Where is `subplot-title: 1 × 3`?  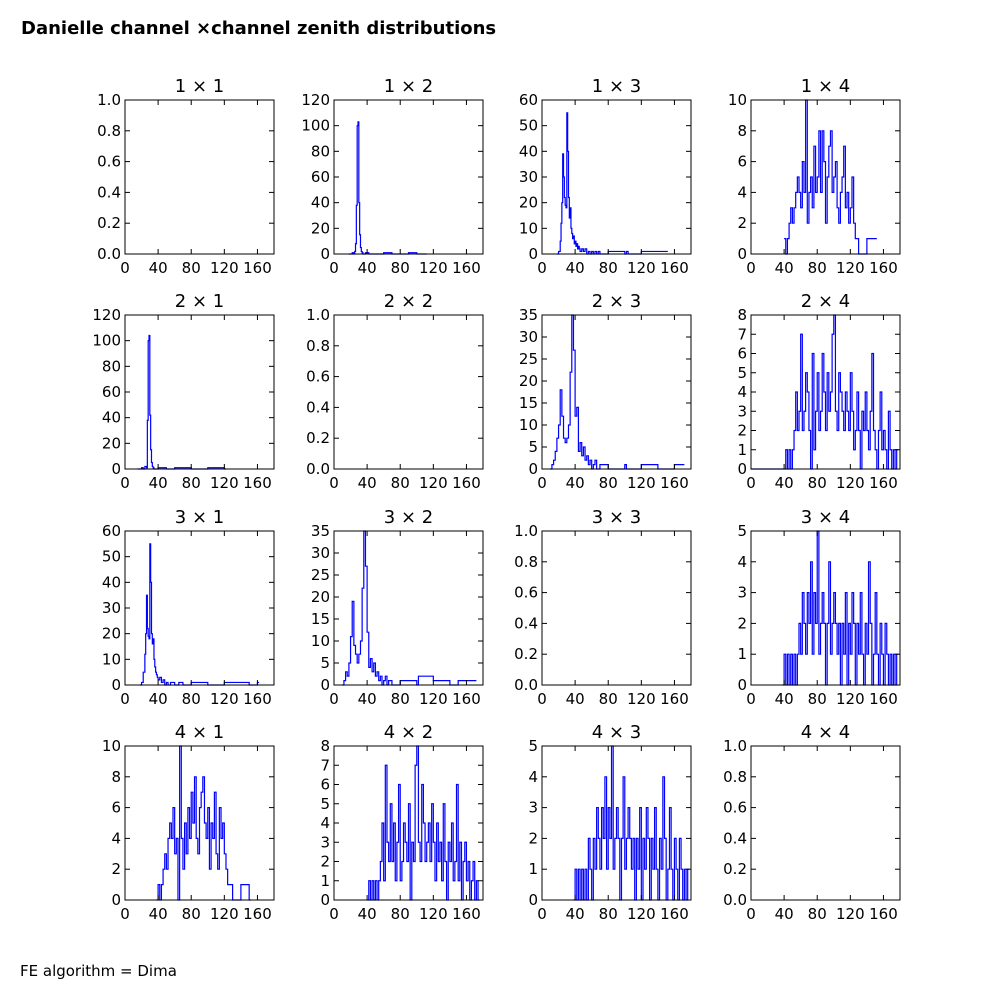
subplot-title: 1 × 3 is located at coordinates (616, 86).